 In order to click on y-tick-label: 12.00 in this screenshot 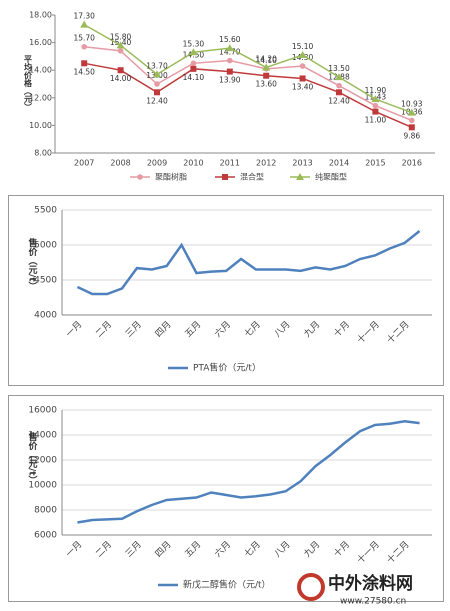, I will do `click(40, 97)`.